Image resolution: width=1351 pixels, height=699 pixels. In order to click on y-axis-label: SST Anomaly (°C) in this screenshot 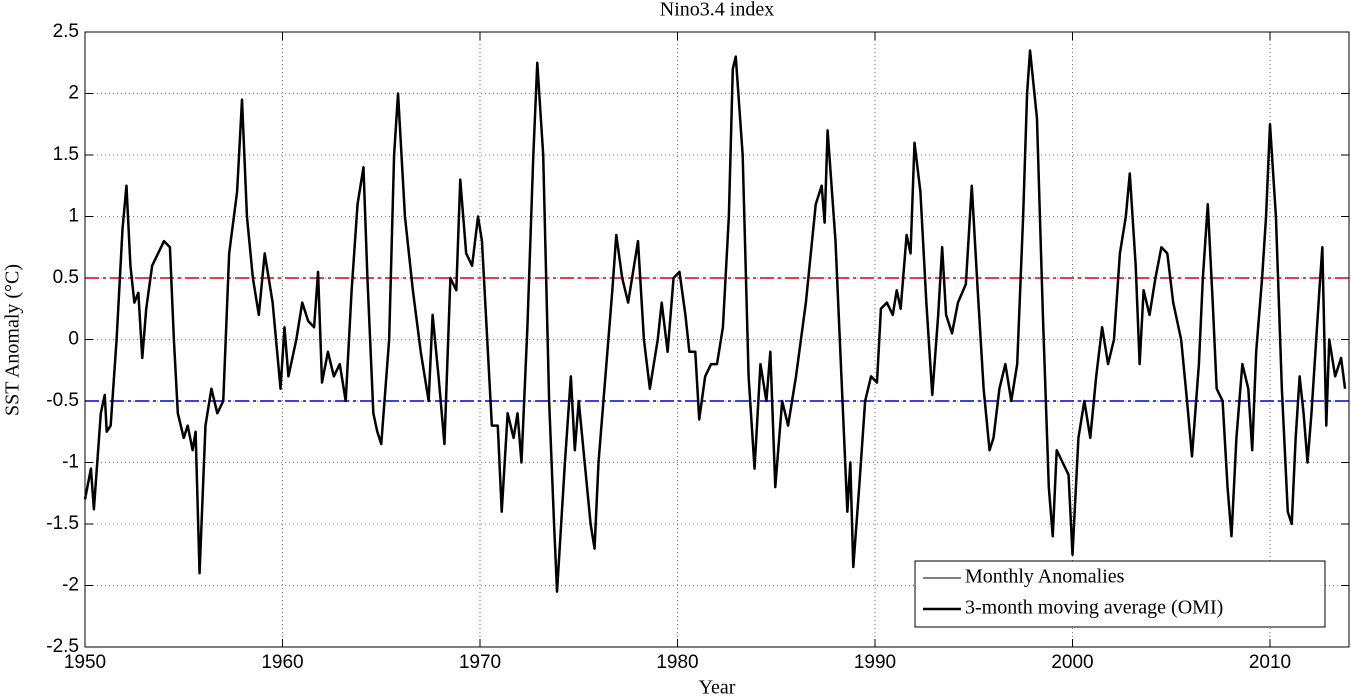, I will do `click(13, 340)`.